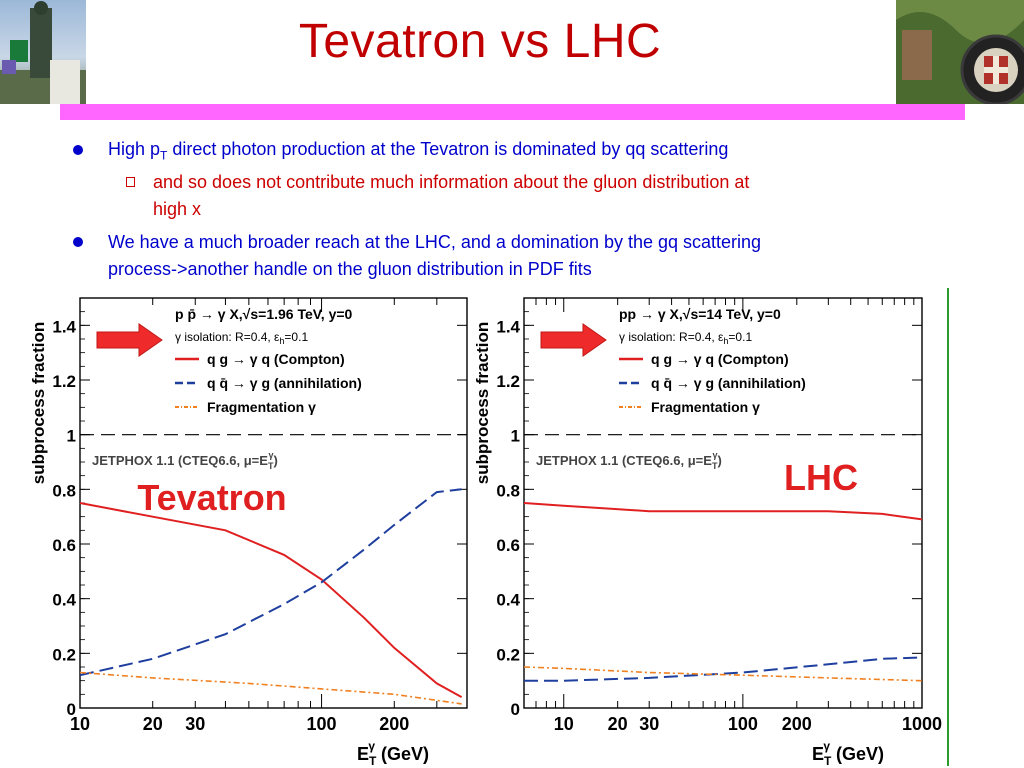 The height and width of the screenshot is (768, 1024). What do you see at coordinates (130, 182) in the screenshot?
I see `sub-bullet-marker` at bounding box center [130, 182].